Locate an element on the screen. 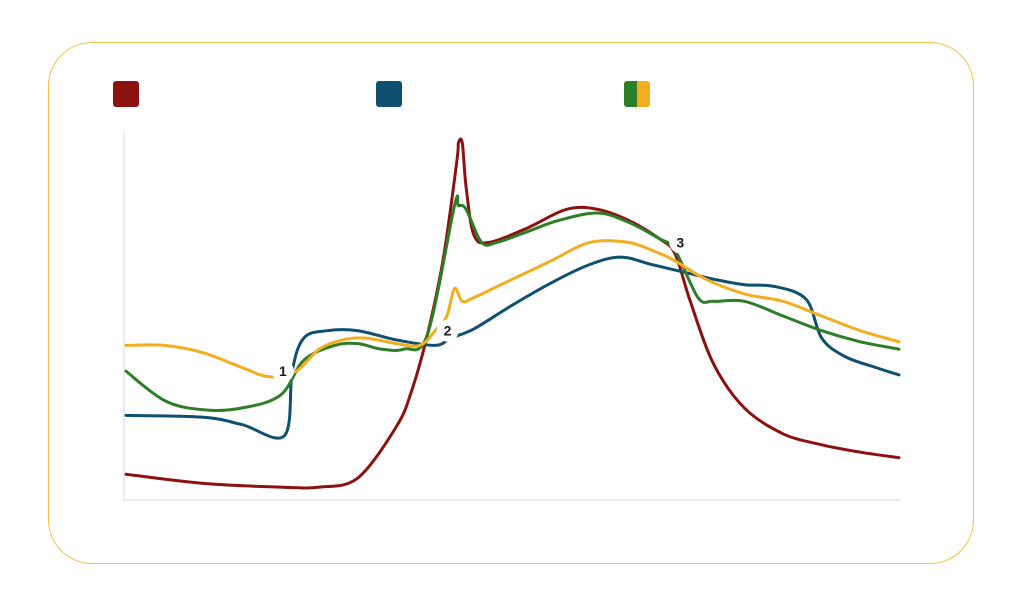 The image size is (1024, 608). marker-label: 1 is located at coordinates (283, 371).